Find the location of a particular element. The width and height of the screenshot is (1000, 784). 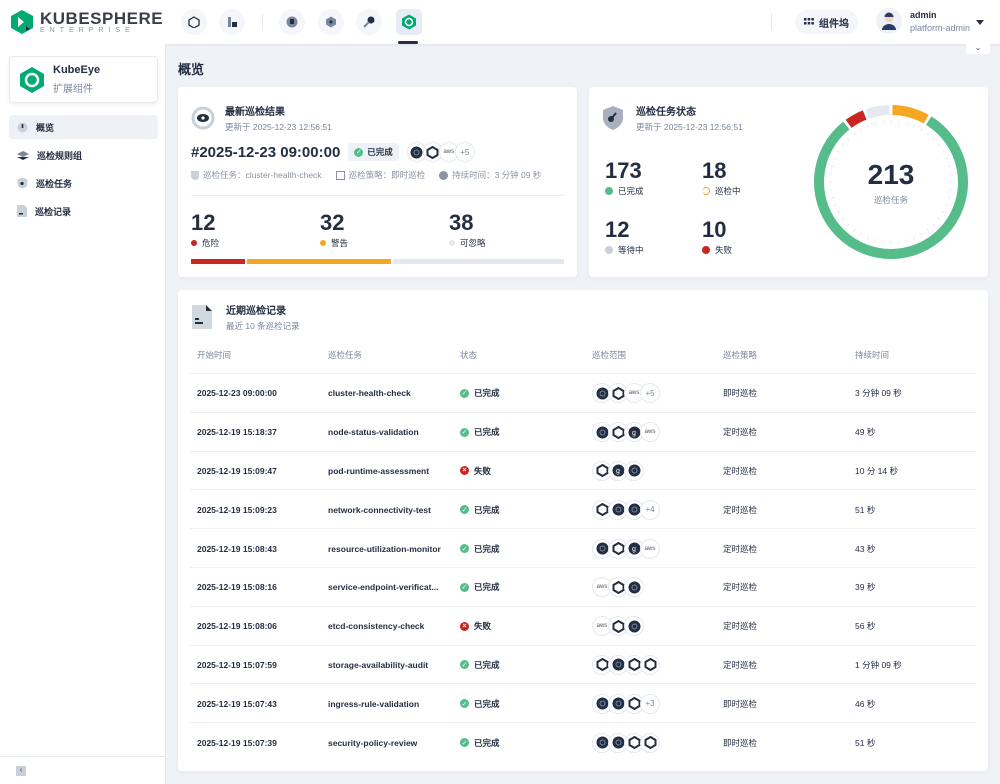

status-text: 失败 is located at coordinates (483, 470).